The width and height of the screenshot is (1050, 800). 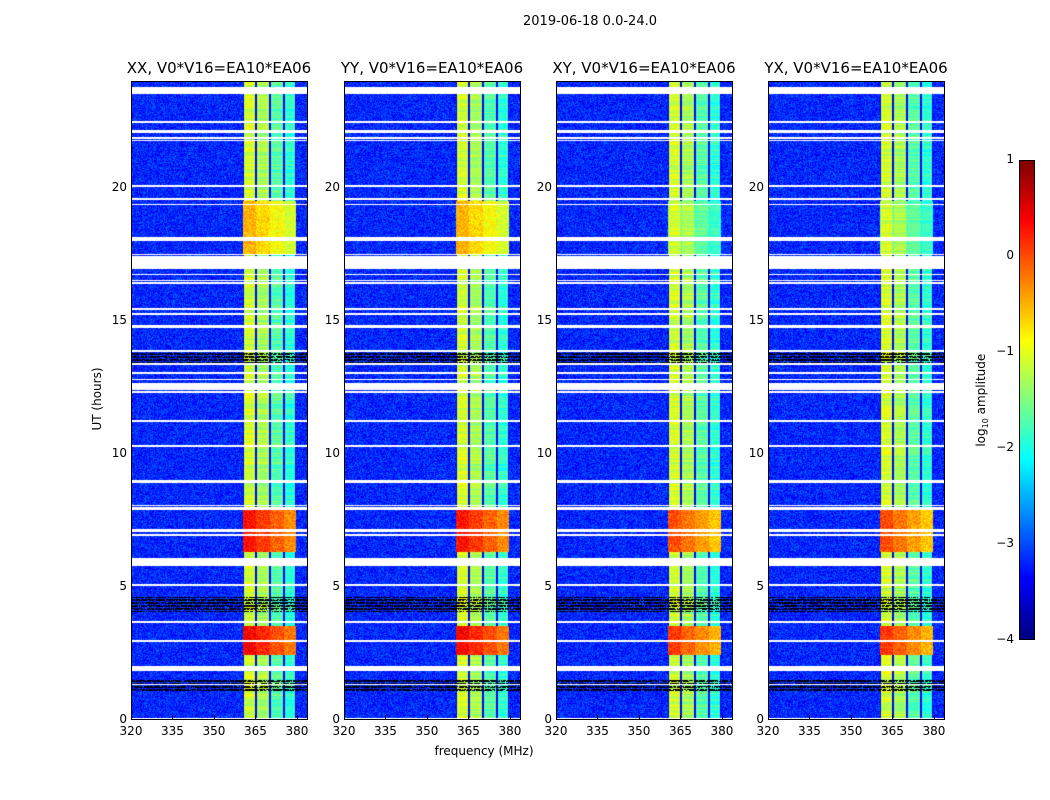 I want to click on colorbar-tick-label: −4, so click(x=1005, y=639).